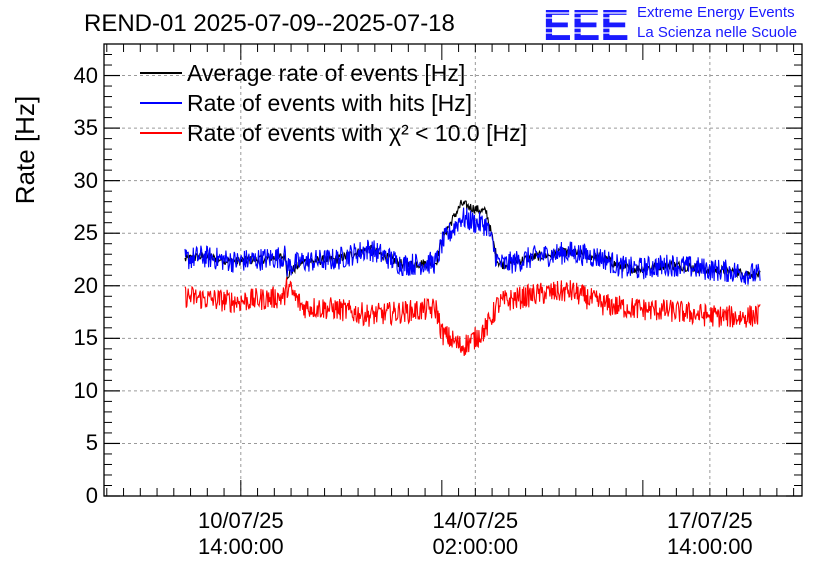 This screenshot has width=836, height=572. Describe the element at coordinates (269, 23) in the screenshot. I see `chart-title: REND-01 2025-07-09--2025-07-18` at that location.